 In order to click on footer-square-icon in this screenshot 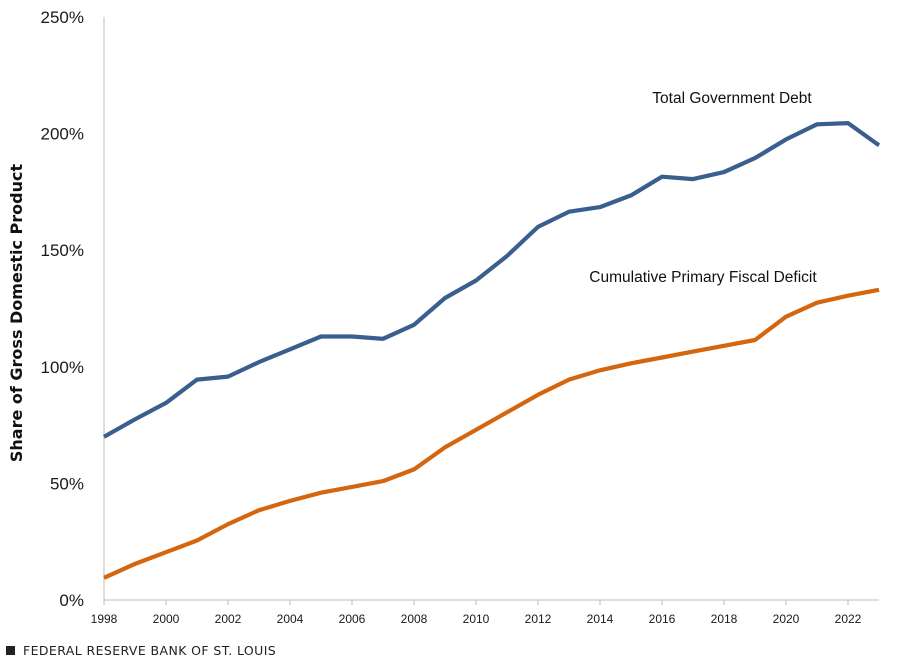, I will do `click(10, 650)`.